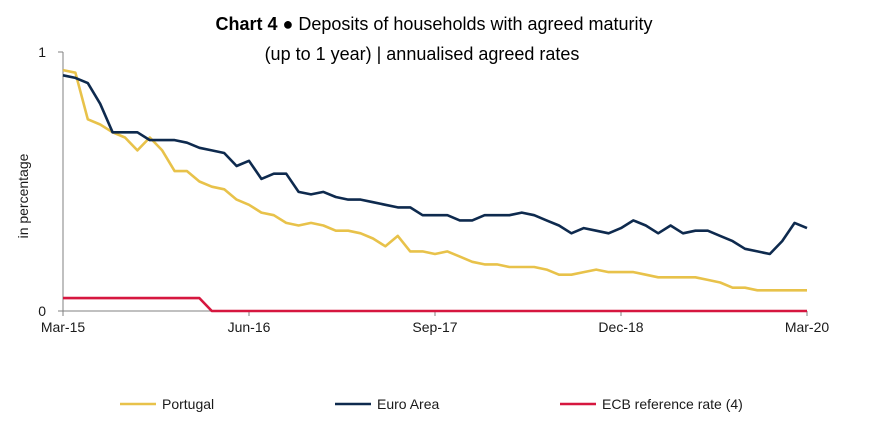 Image resolution: width=869 pixels, height=425 pixels. I want to click on x-tick-label: Mar-15, so click(63, 327).